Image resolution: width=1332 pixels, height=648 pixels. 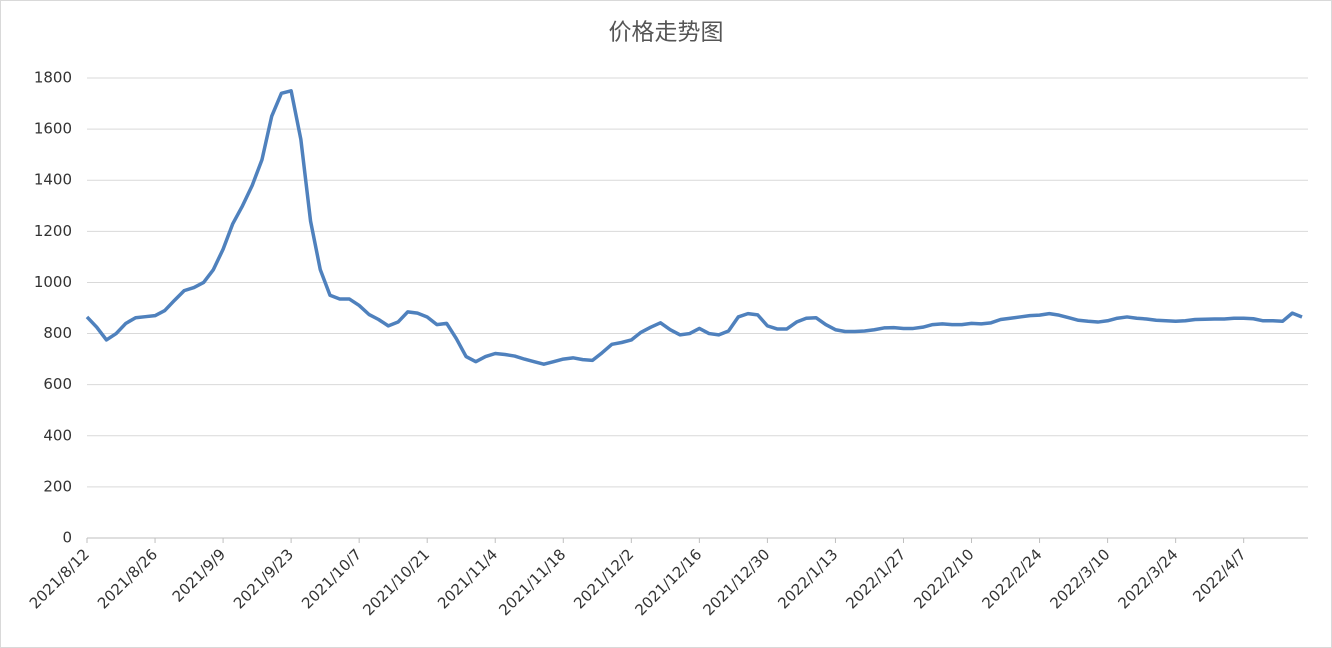 What do you see at coordinates (666, 33) in the screenshot?
I see `chart-title: 价格走势图` at bounding box center [666, 33].